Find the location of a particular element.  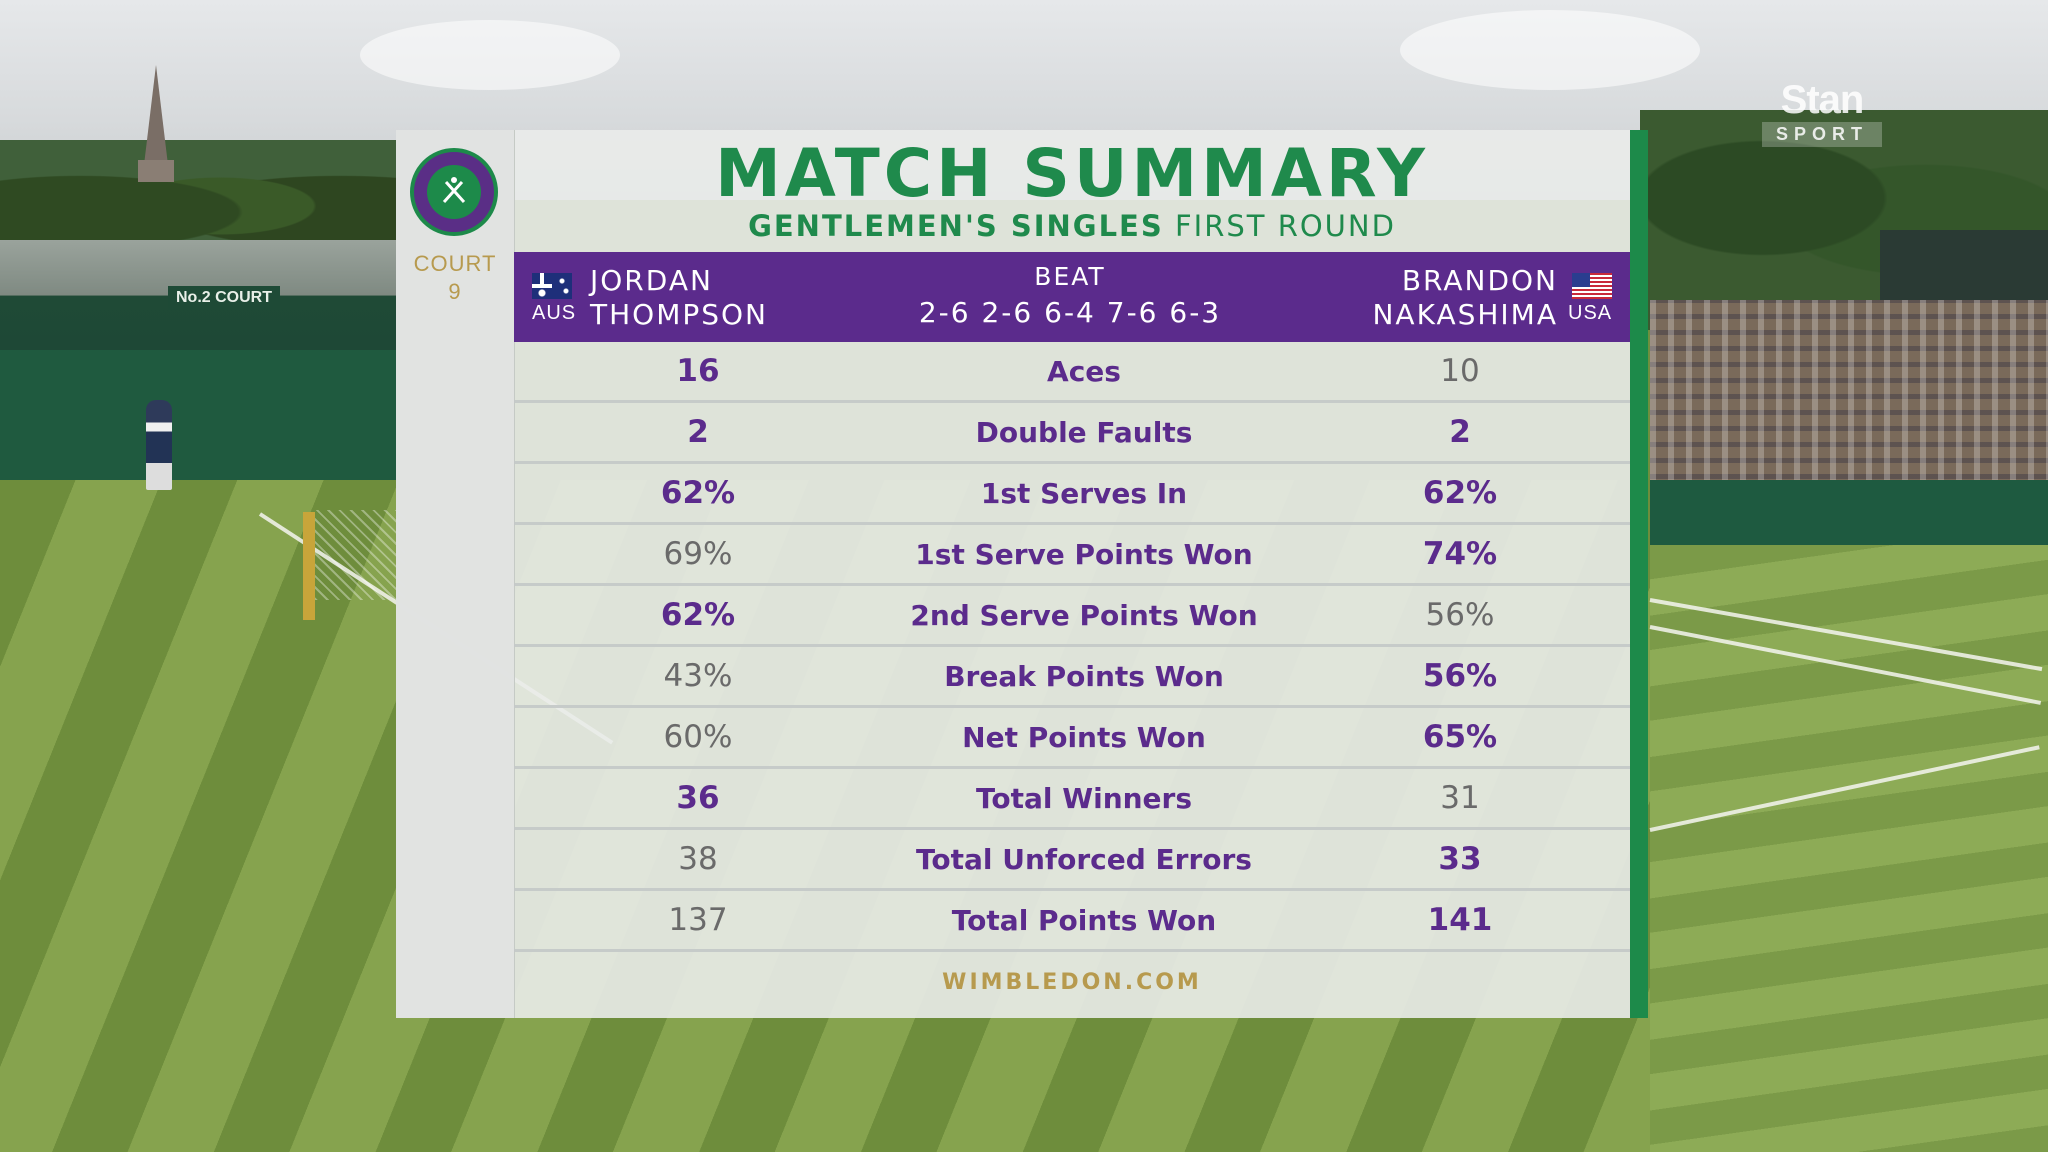

stat-row: 43% Break Points Won 56% is located at coordinates (1072, 677).